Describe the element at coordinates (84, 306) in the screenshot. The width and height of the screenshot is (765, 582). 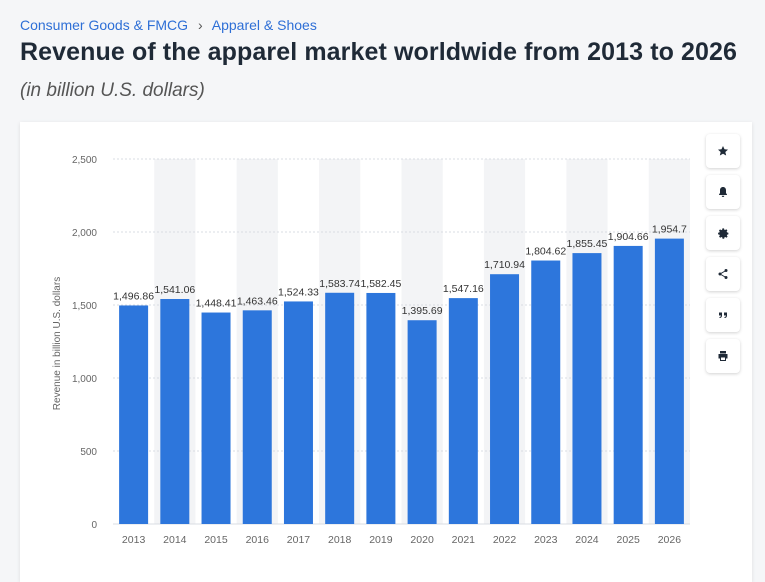
I see `y-tick-label: 1,500` at that location.